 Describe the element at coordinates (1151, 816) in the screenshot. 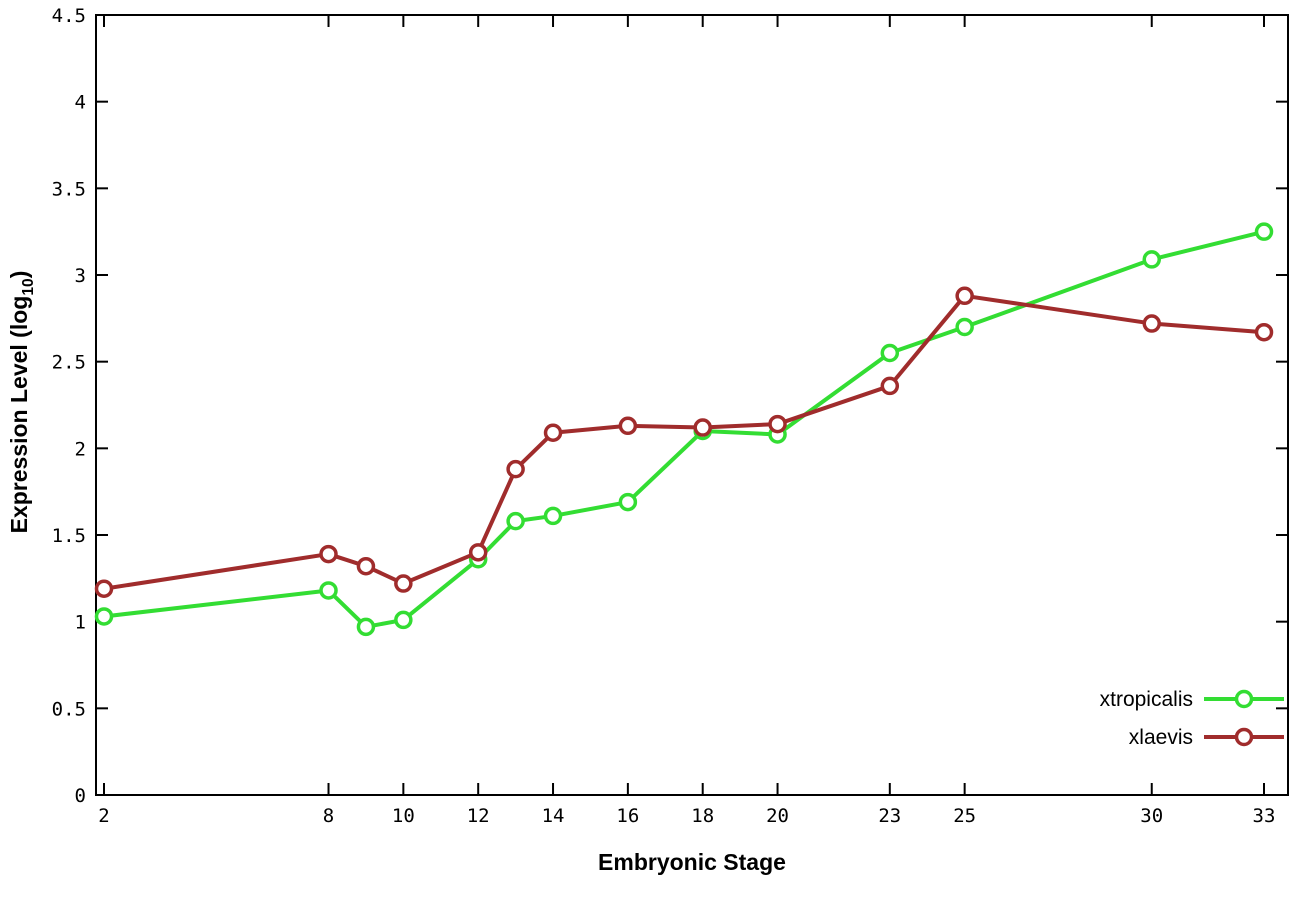

I see `x-tick-label: 30` at that location.